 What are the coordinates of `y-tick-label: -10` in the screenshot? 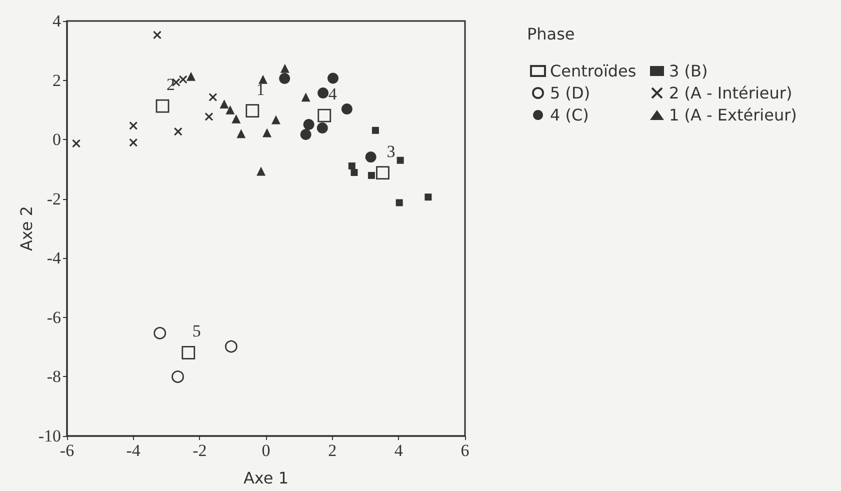 It's located at (49, 436).